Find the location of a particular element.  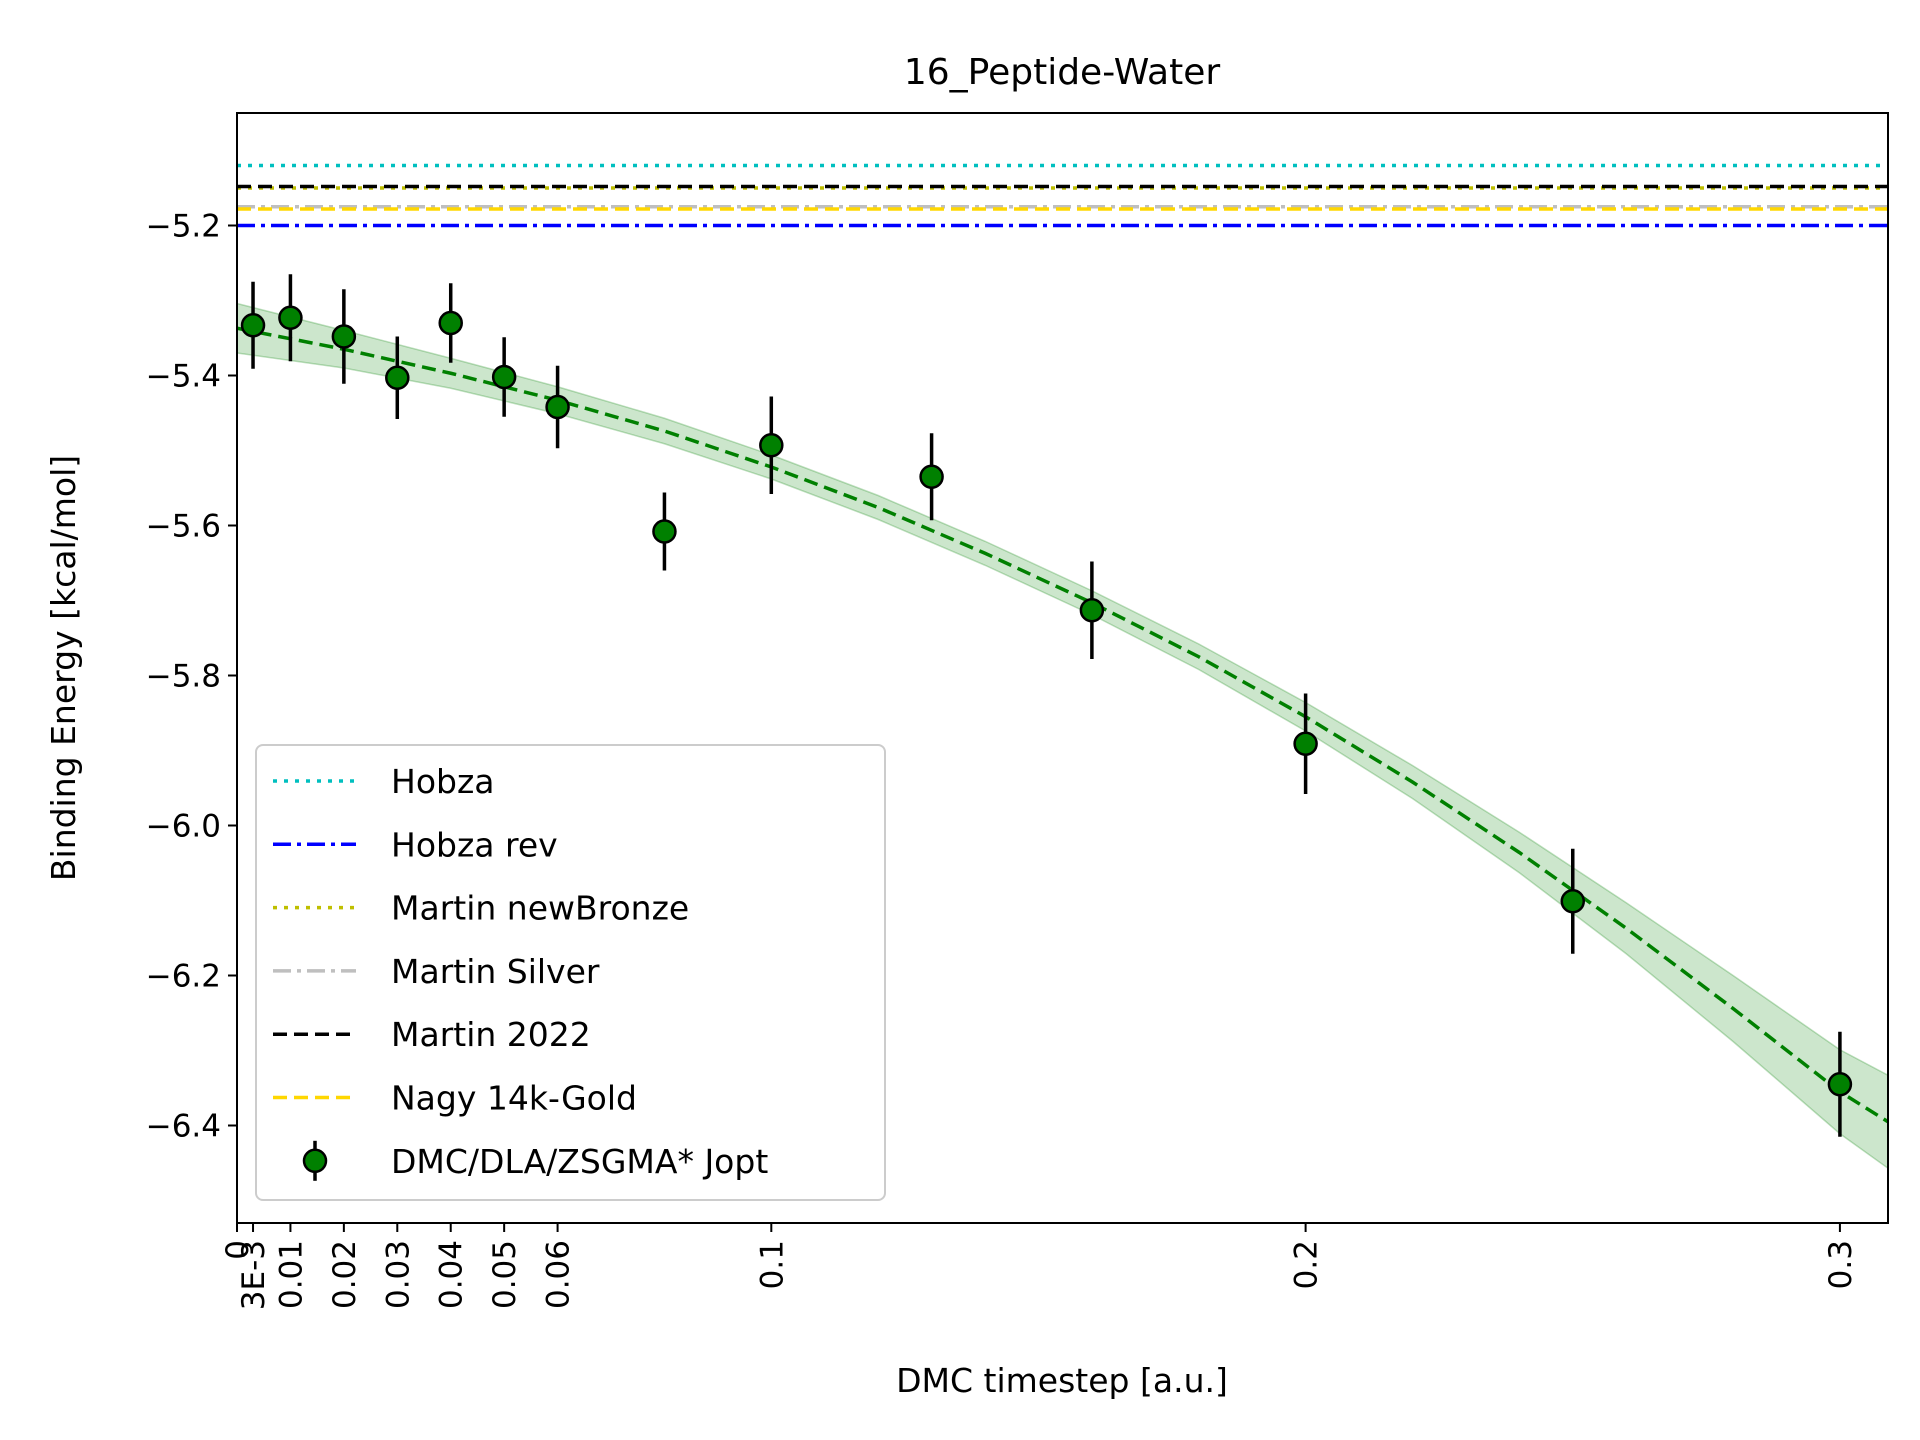

legend-label: Hobza is located at coordinates (443, 781).